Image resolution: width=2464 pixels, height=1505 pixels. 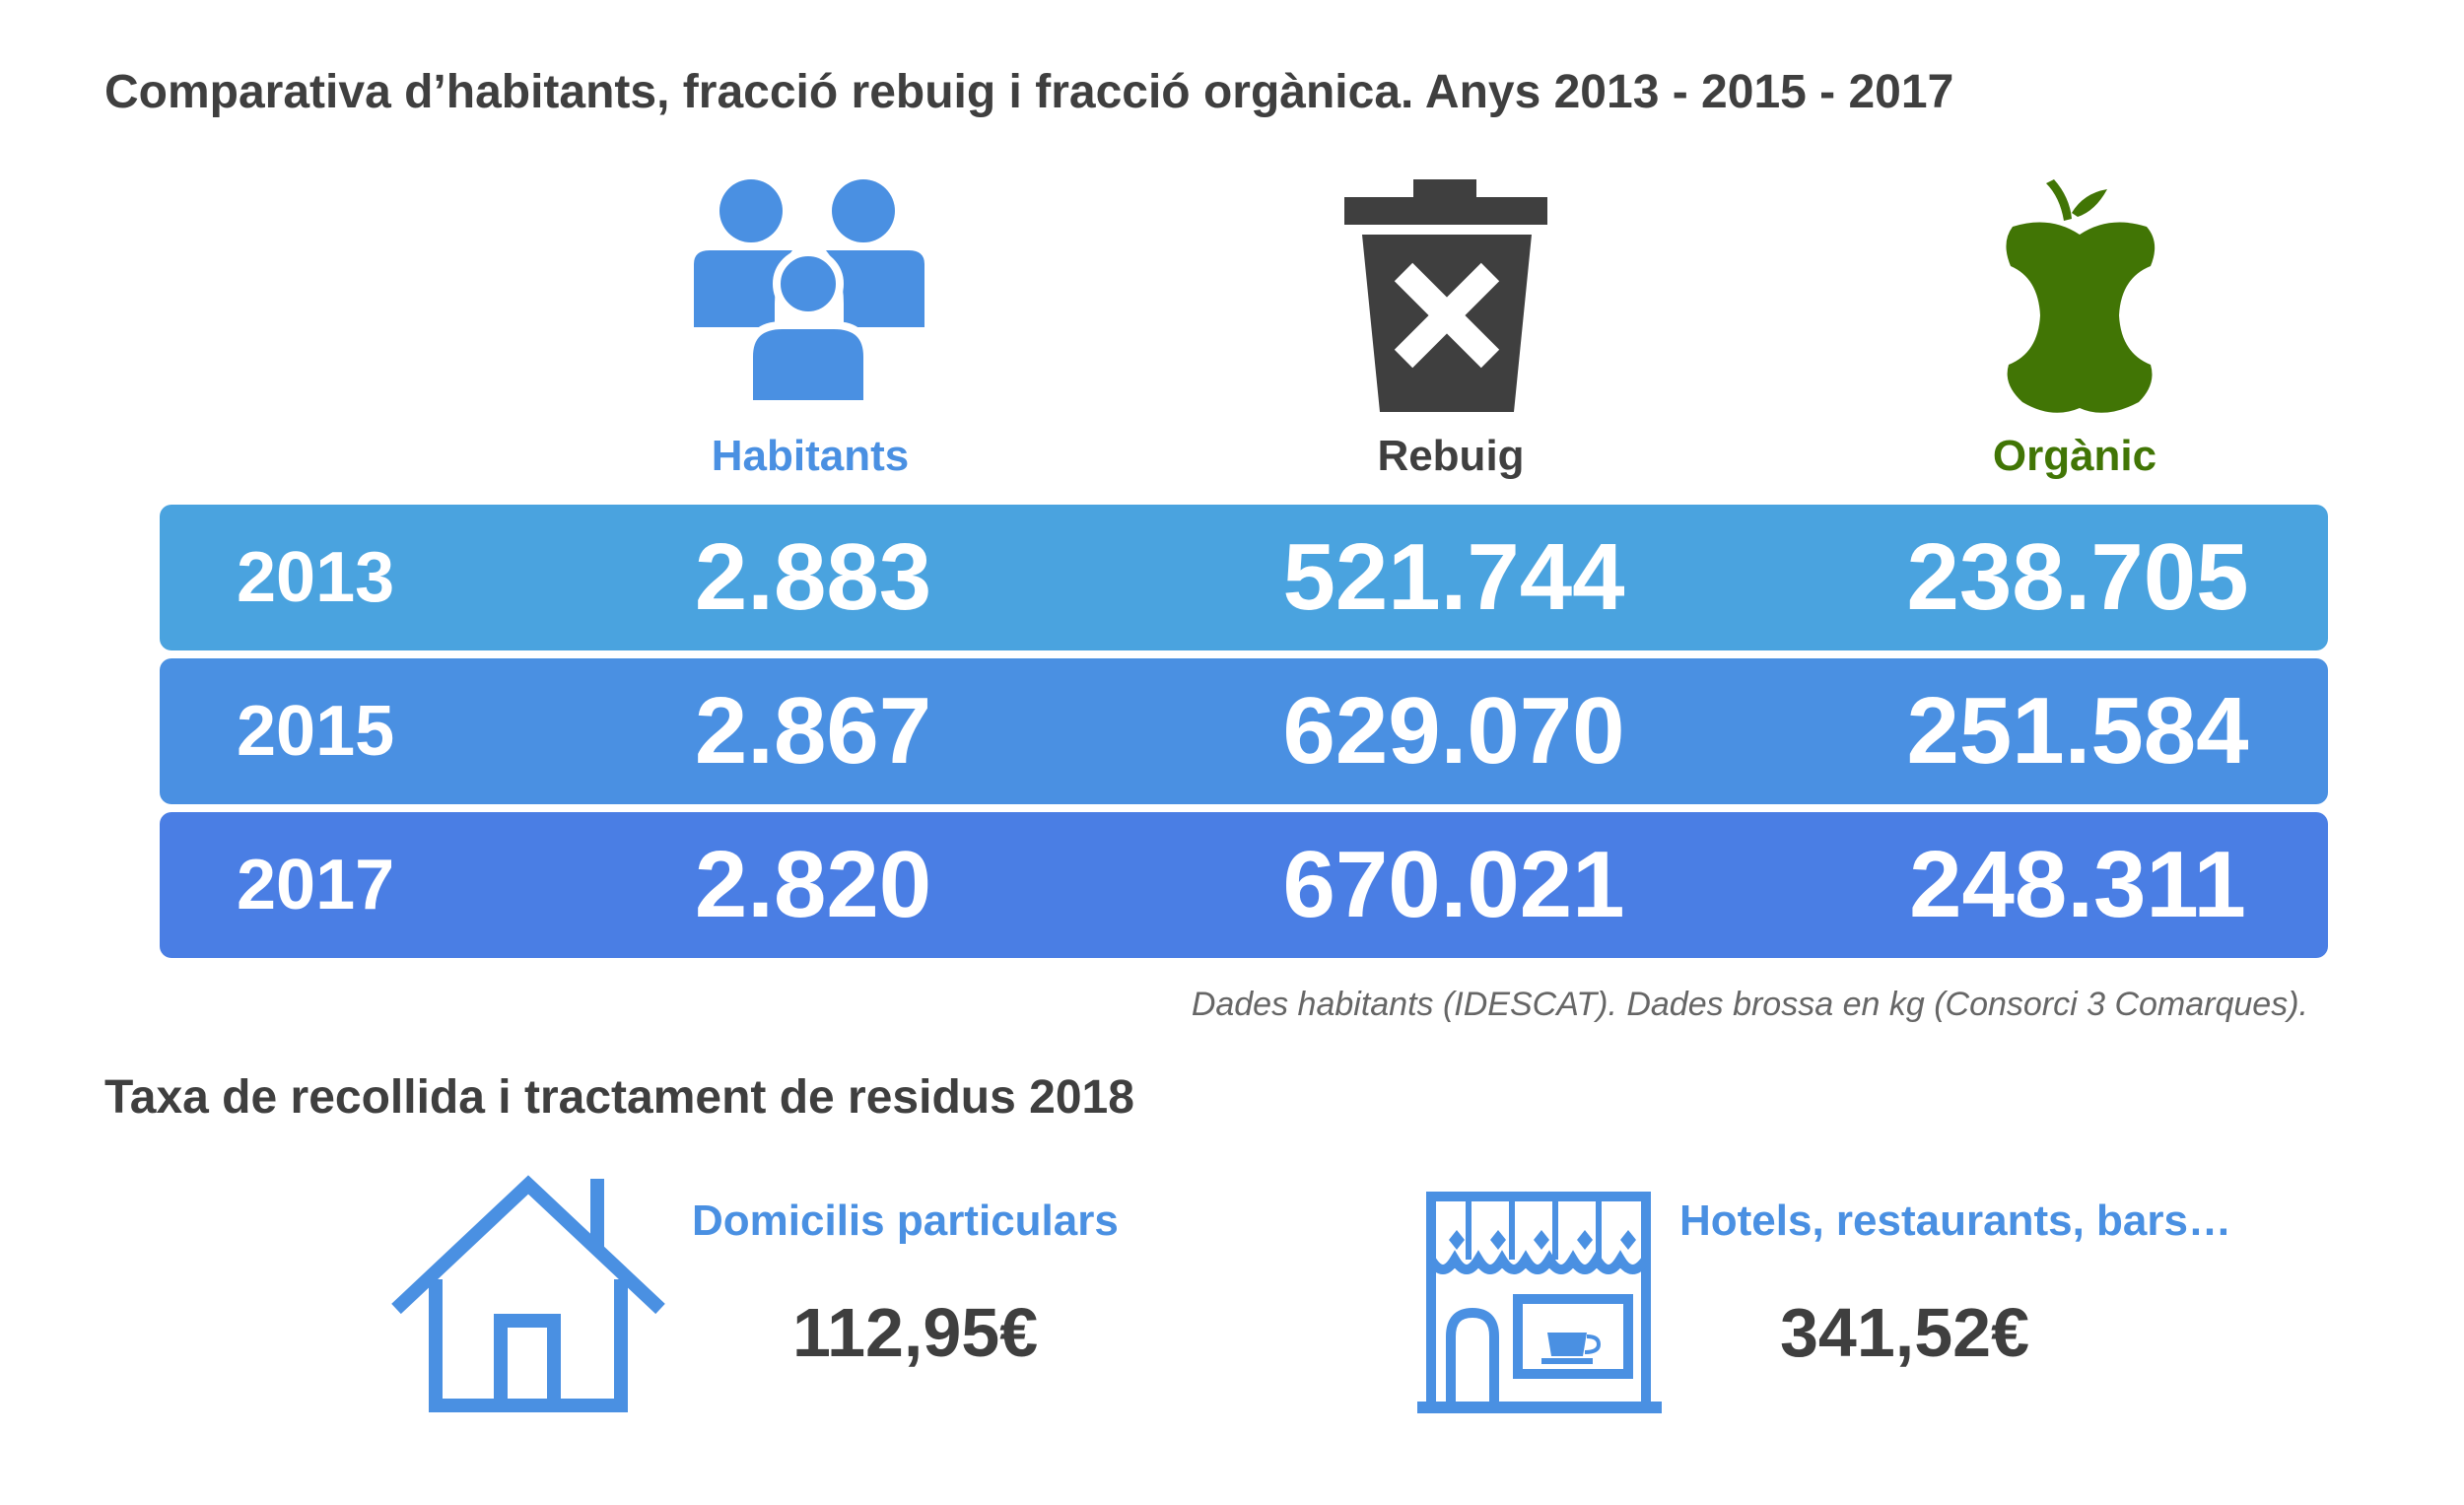 I want to click on row-year: 2017, so click(x=316, y=885).